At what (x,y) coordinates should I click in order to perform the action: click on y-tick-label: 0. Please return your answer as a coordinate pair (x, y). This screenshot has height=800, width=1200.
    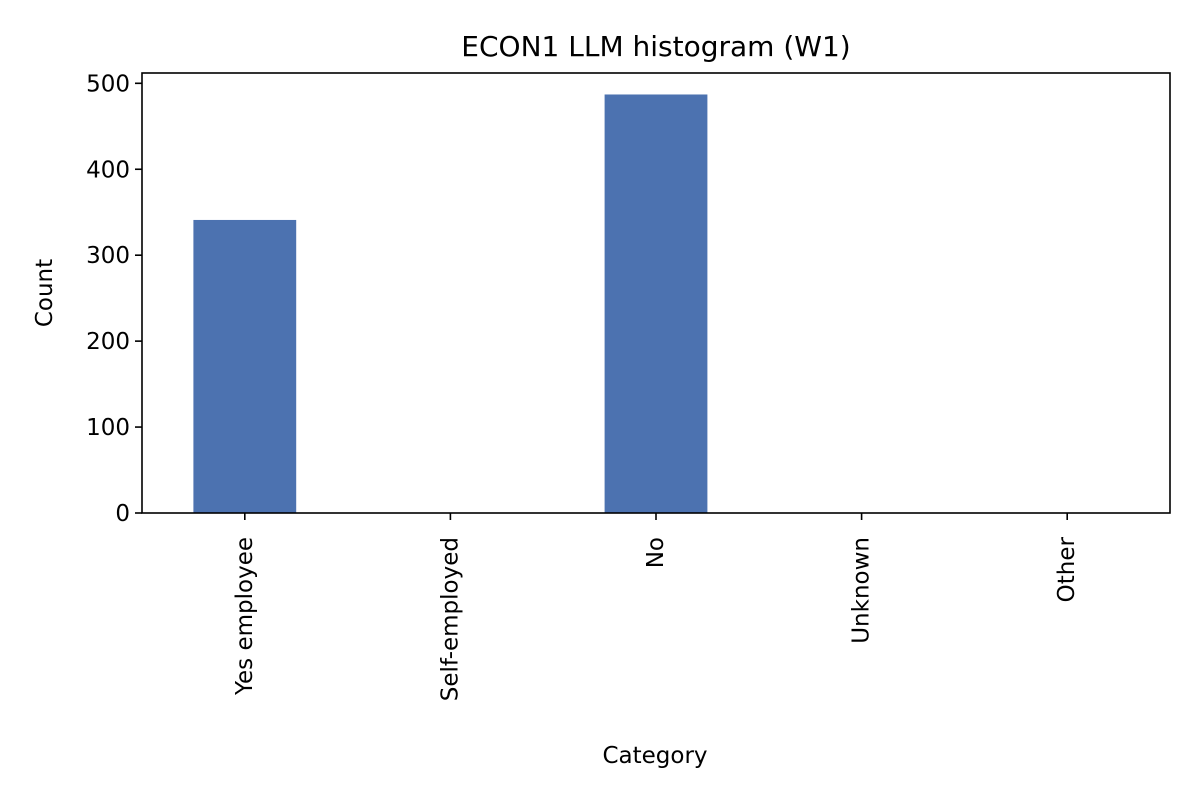
    Looking at the image, I should click on (122, 514).